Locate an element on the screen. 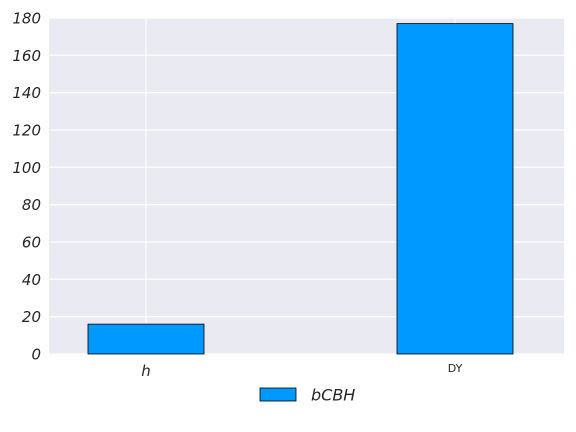 Image resolution: width=576 pixels, height=432 pixels. y-axis-ticks: 0 20 40 60 80 100 120 140 160 180 is located at coordinates (26, 187).